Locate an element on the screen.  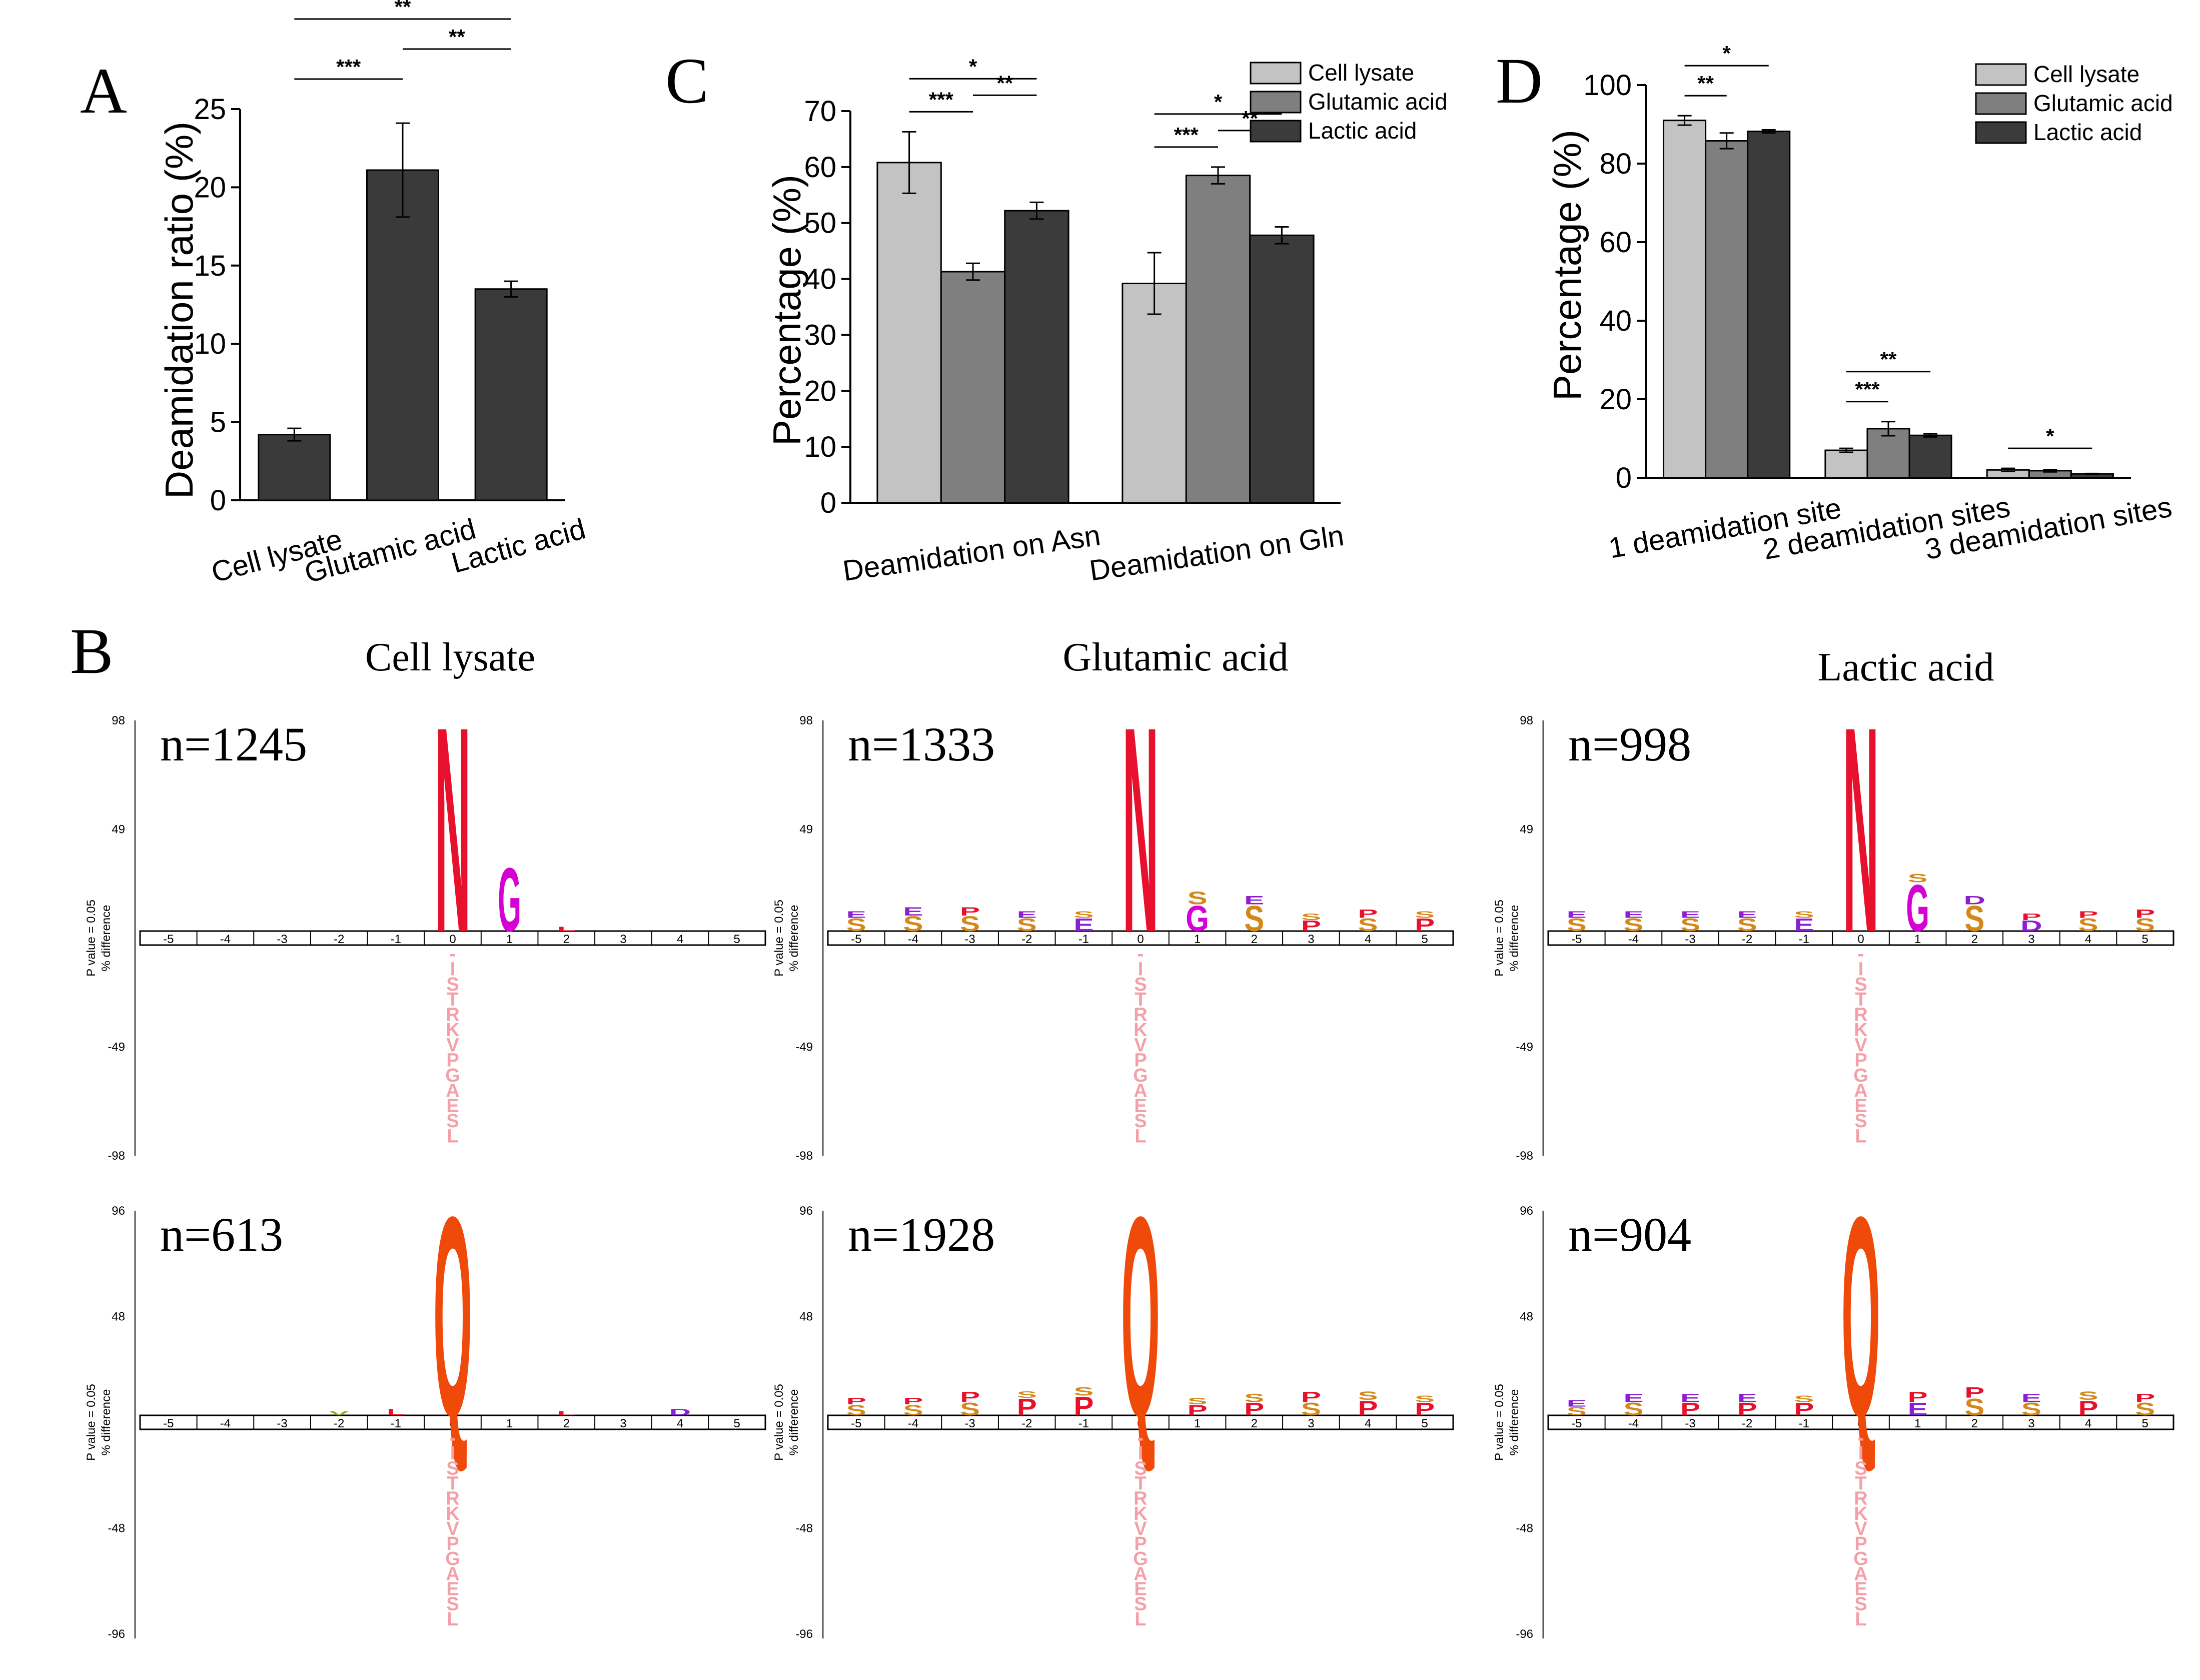
logo-depleted-residue: G is located at coordinates (1141, 1075).